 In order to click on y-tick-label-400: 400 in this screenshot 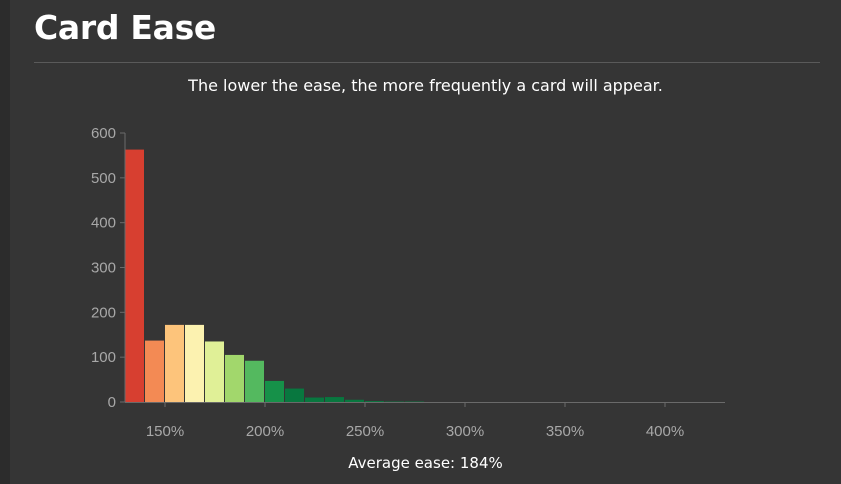, I will do `click(103, 223)`.